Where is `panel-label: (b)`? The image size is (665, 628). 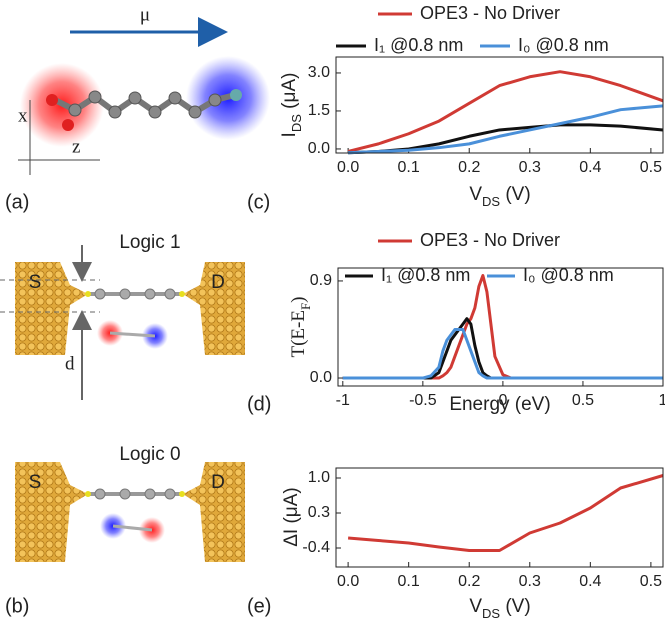 panel-label: (b) is located at coordinates (17, 606).